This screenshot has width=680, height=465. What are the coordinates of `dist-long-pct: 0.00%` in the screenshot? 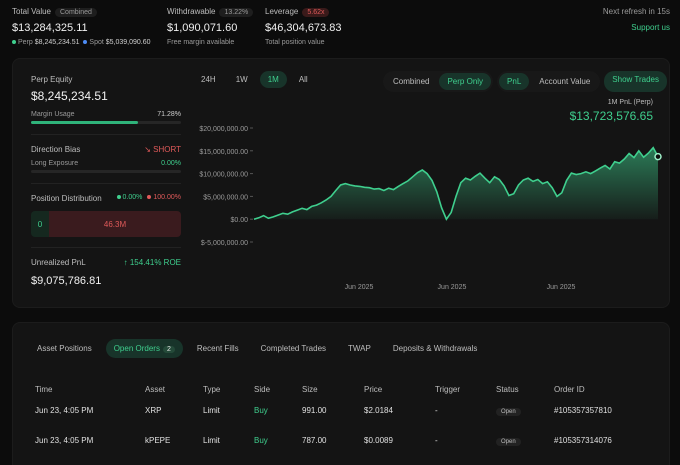 It's located at (132, 197).